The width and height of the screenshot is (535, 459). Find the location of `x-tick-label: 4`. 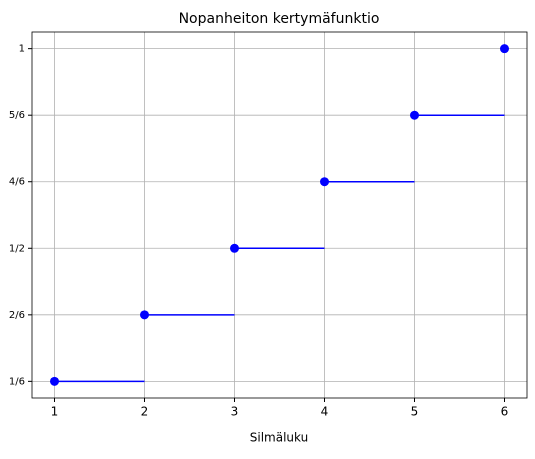

x-tick-label: 4 is located at coordinates (325, 412).